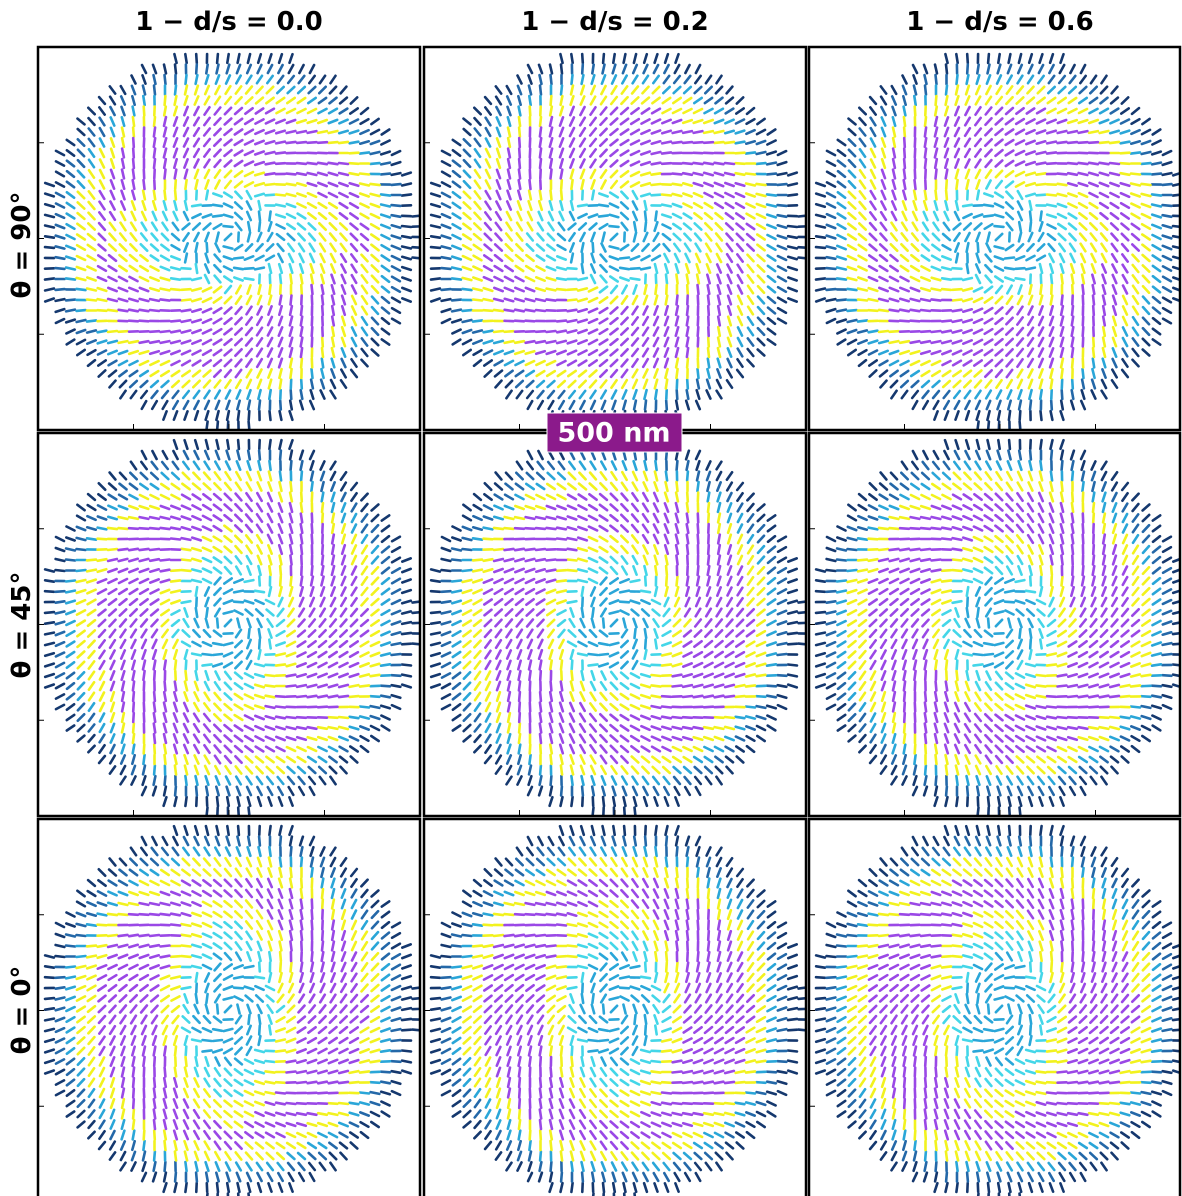  Describe the element at coordinates (615, 22) in the screenshot. I see `column-title: 1 − d/s = 0.2` at that location.